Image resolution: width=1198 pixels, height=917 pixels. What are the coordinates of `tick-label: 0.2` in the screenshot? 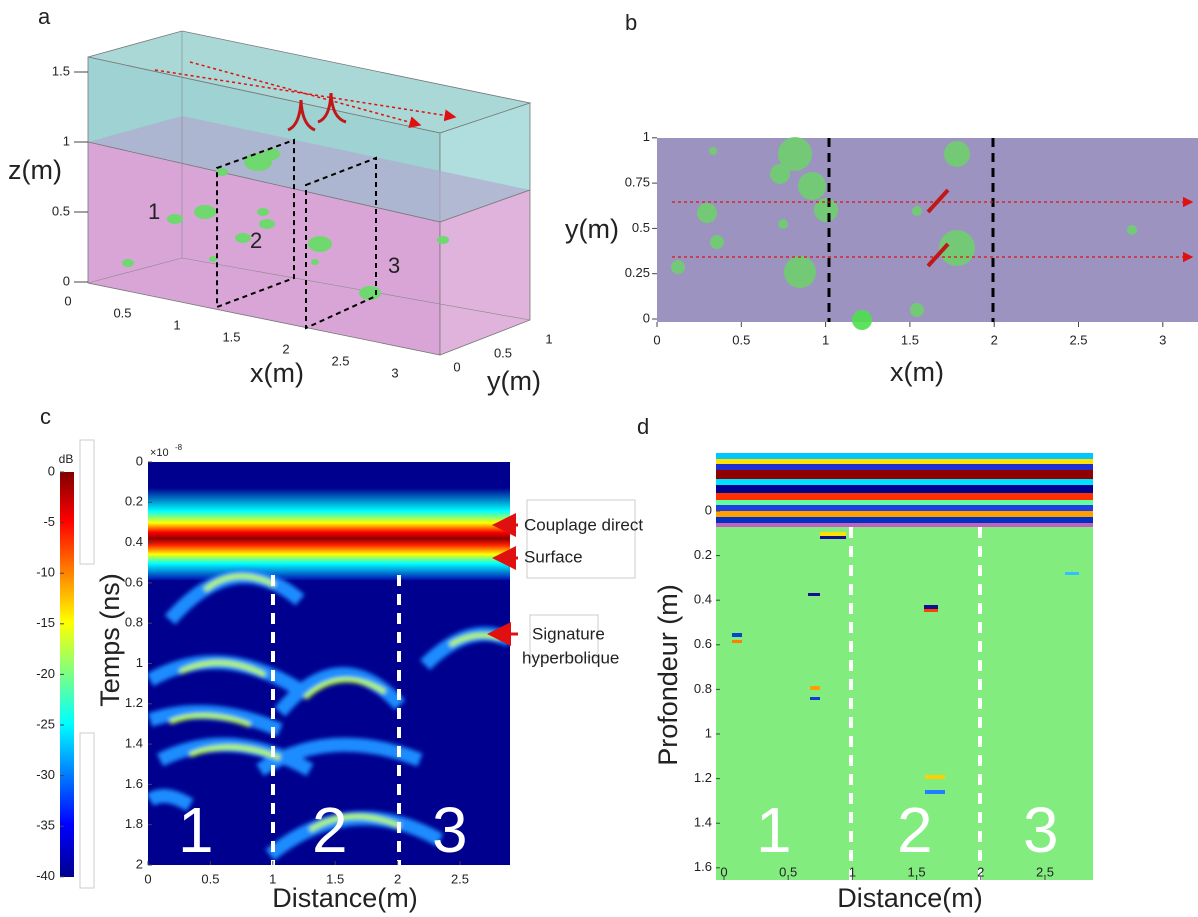 It's located at (134, 501).